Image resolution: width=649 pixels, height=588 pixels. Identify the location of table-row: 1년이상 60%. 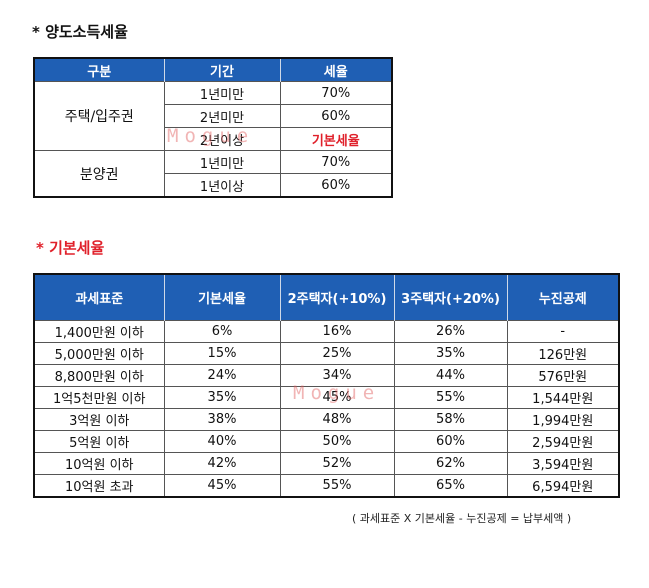
(213, 185).